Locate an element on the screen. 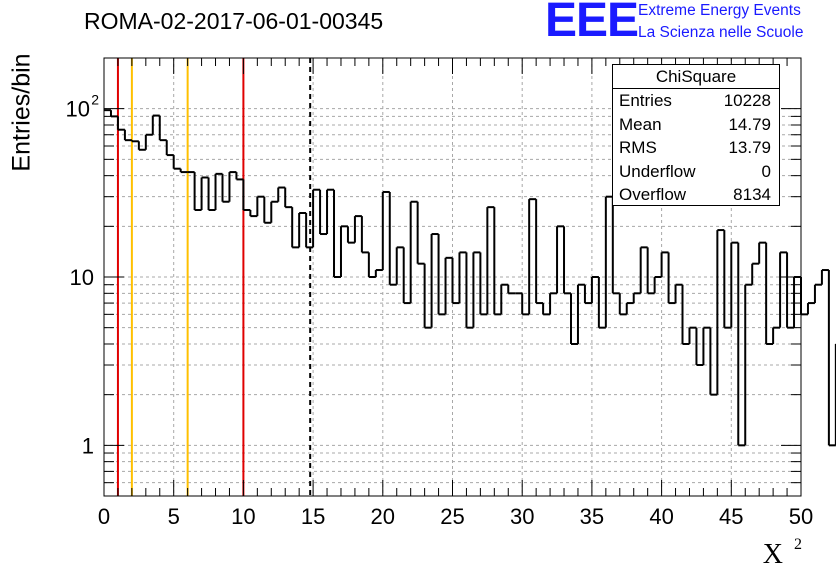 The width and height of the screenshot is (836, 572). stats-value: 10228 is located at coordinates (747, 100).